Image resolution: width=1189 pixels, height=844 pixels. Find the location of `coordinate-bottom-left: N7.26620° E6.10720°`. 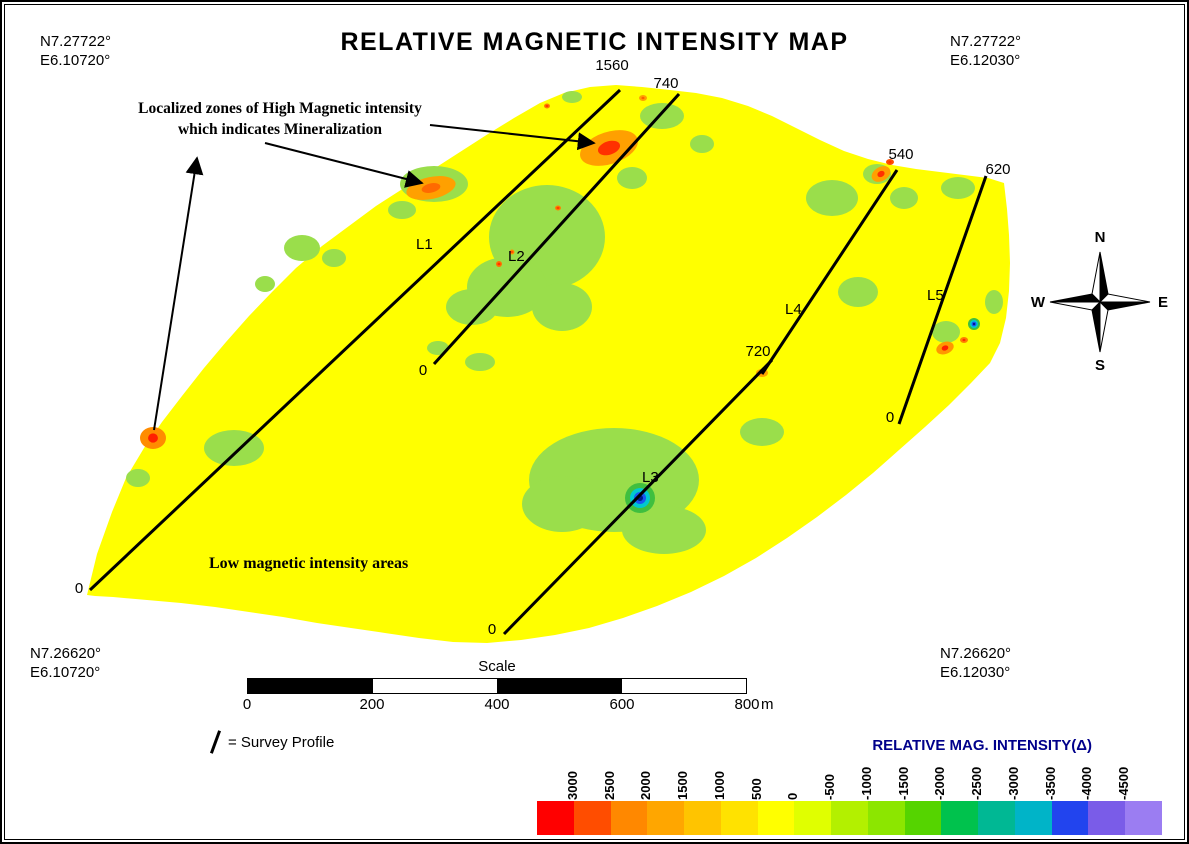

coordinate-bottom-left: N7.26620° E6.10720° is located at coordinates (65, 663).